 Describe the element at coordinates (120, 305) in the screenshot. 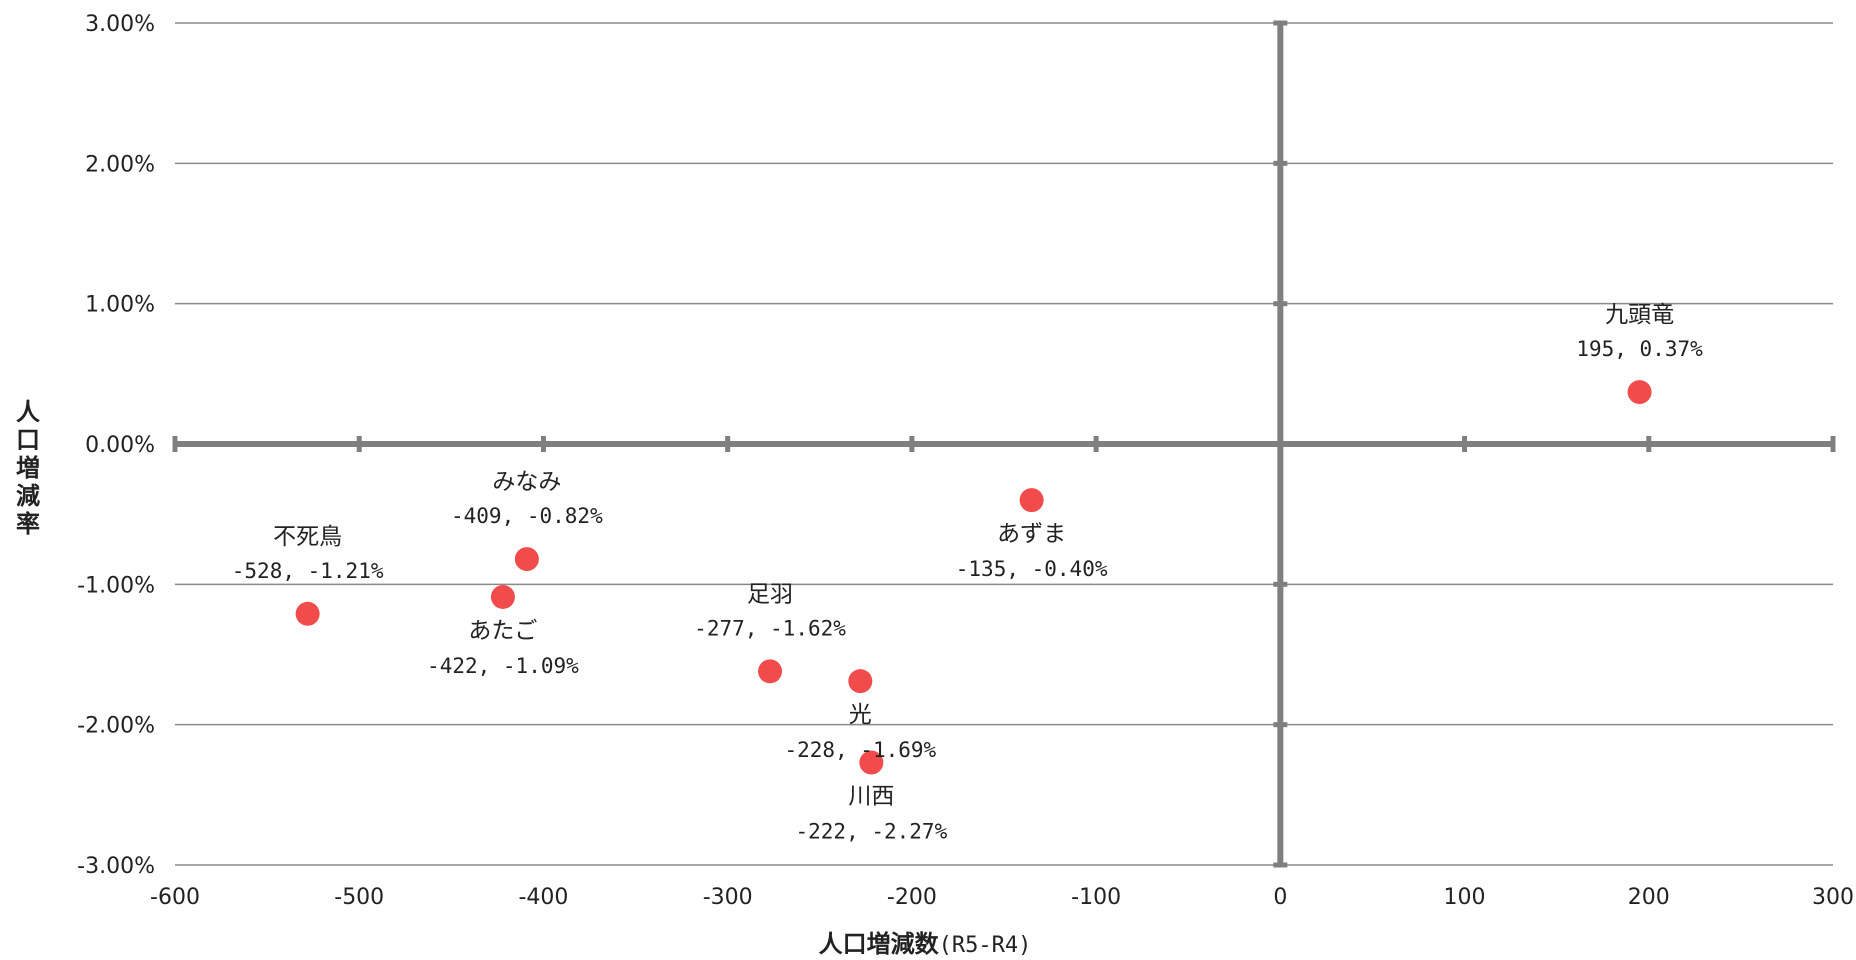

I see `y-tick-label: 1.00%` at that location.